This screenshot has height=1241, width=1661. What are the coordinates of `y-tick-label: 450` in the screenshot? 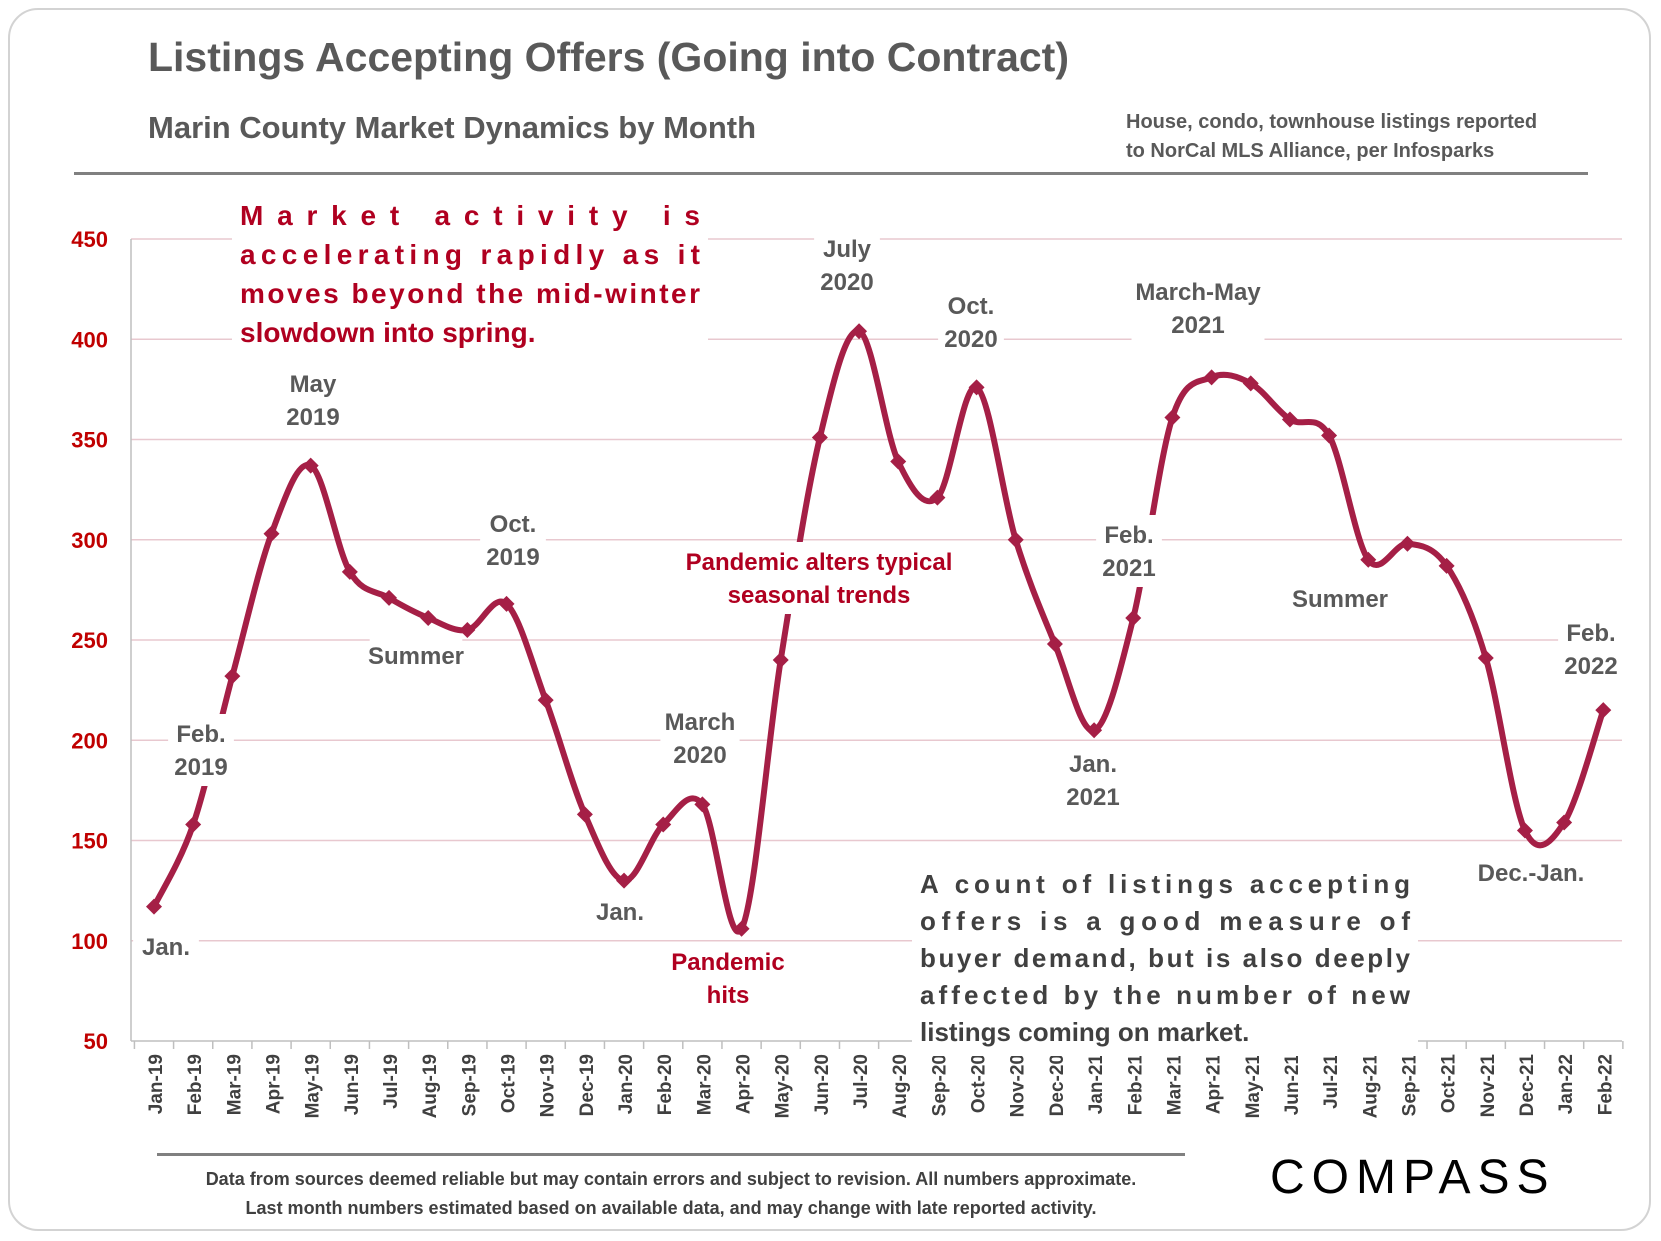 It's located at (89, 239).